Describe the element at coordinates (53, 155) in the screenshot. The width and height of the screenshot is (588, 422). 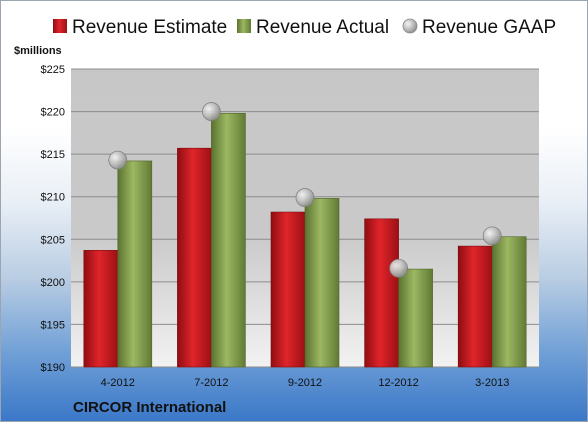
I see `y-tick-label: $215` at that location.